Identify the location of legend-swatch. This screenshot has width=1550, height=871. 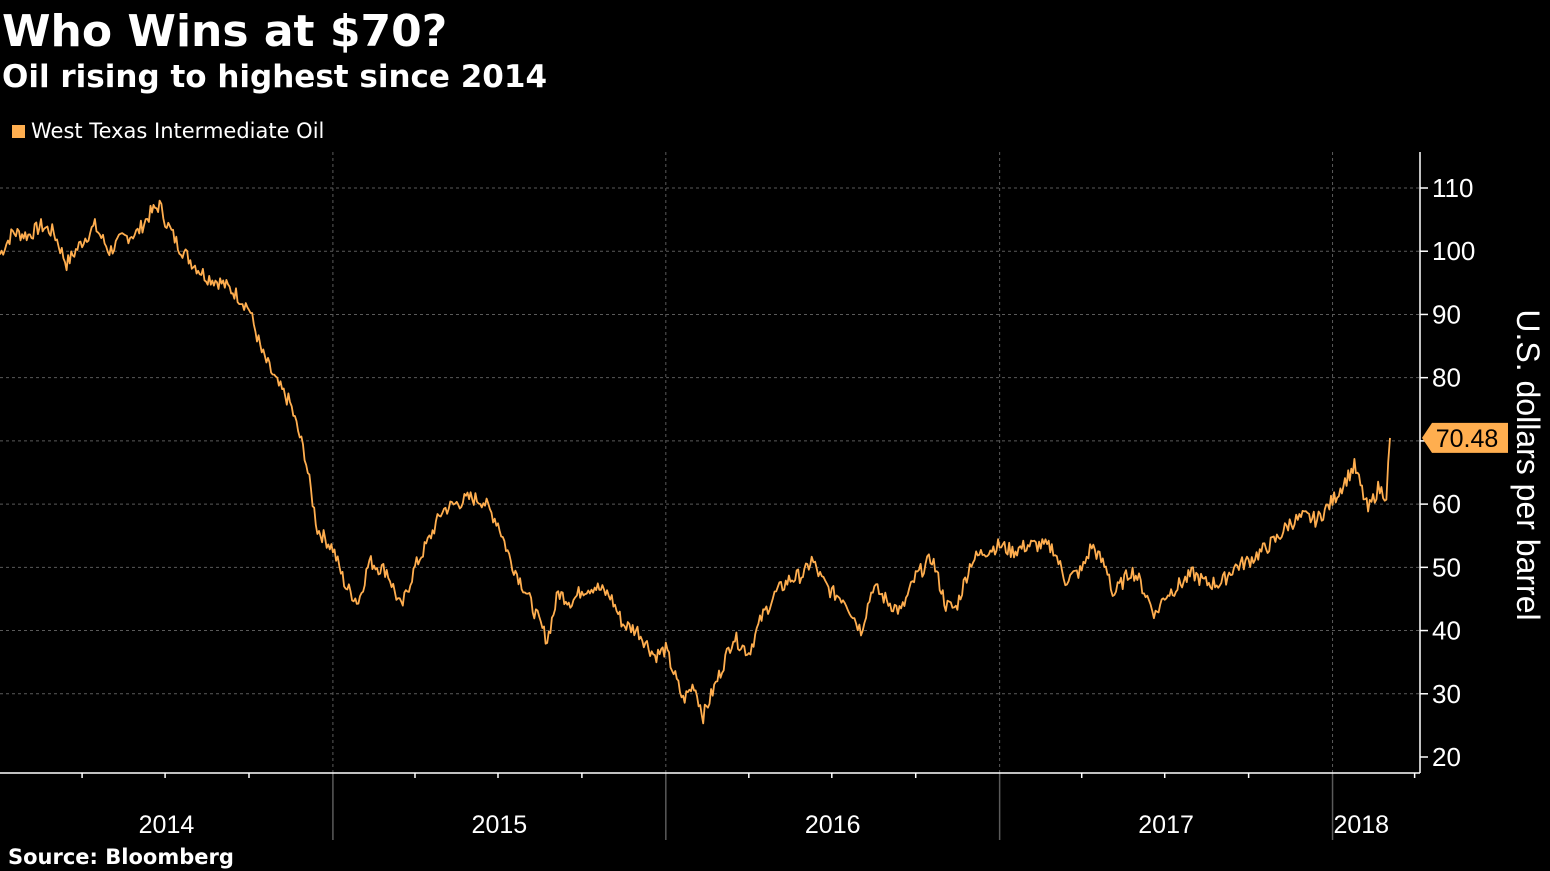
(18, 131).